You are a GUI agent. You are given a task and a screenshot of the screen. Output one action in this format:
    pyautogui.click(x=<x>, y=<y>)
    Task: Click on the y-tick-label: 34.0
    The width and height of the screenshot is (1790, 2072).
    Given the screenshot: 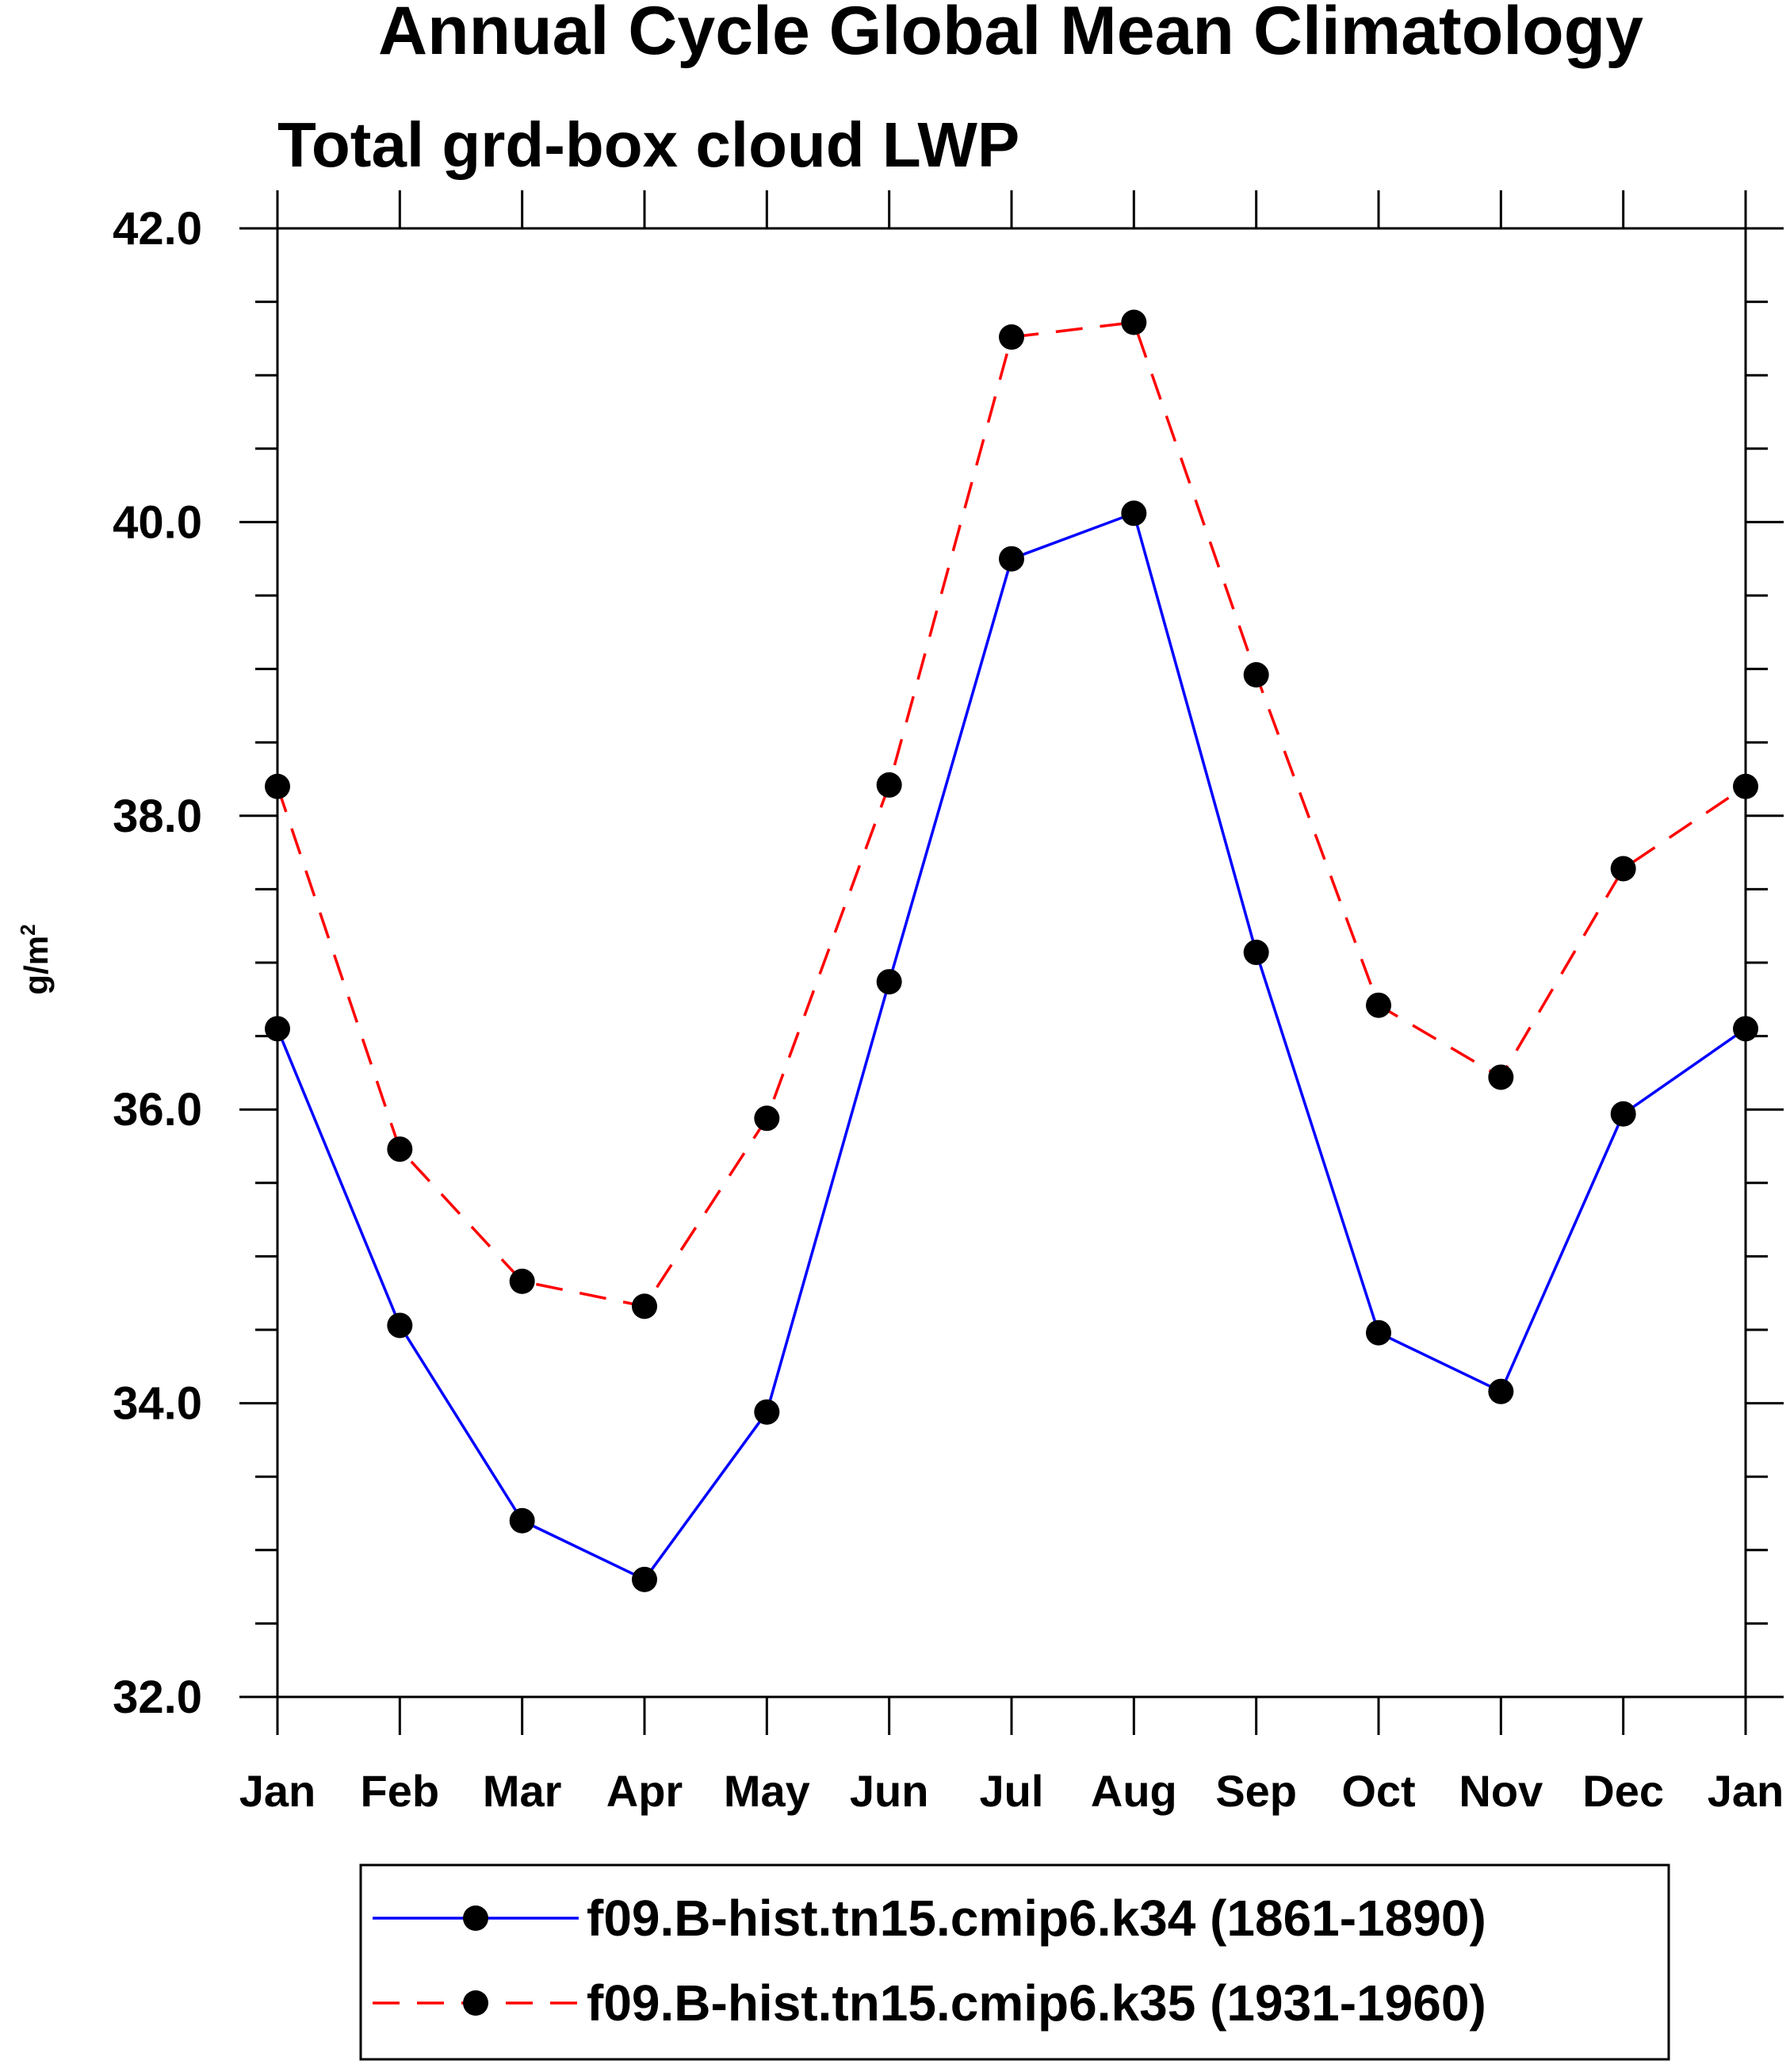 What is the action you would take?
    pyautogui.click(x=157, y=1404)
    